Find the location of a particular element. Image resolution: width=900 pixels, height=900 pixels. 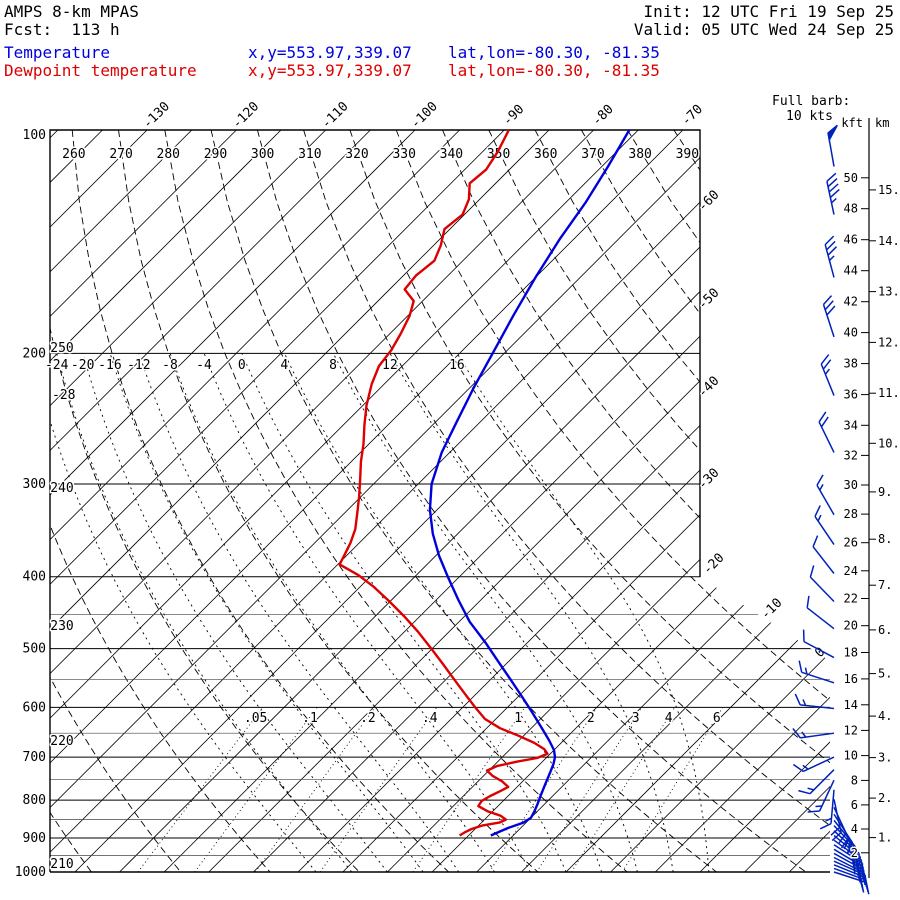

svg-text: 28 is located at coordinates (851, 514).